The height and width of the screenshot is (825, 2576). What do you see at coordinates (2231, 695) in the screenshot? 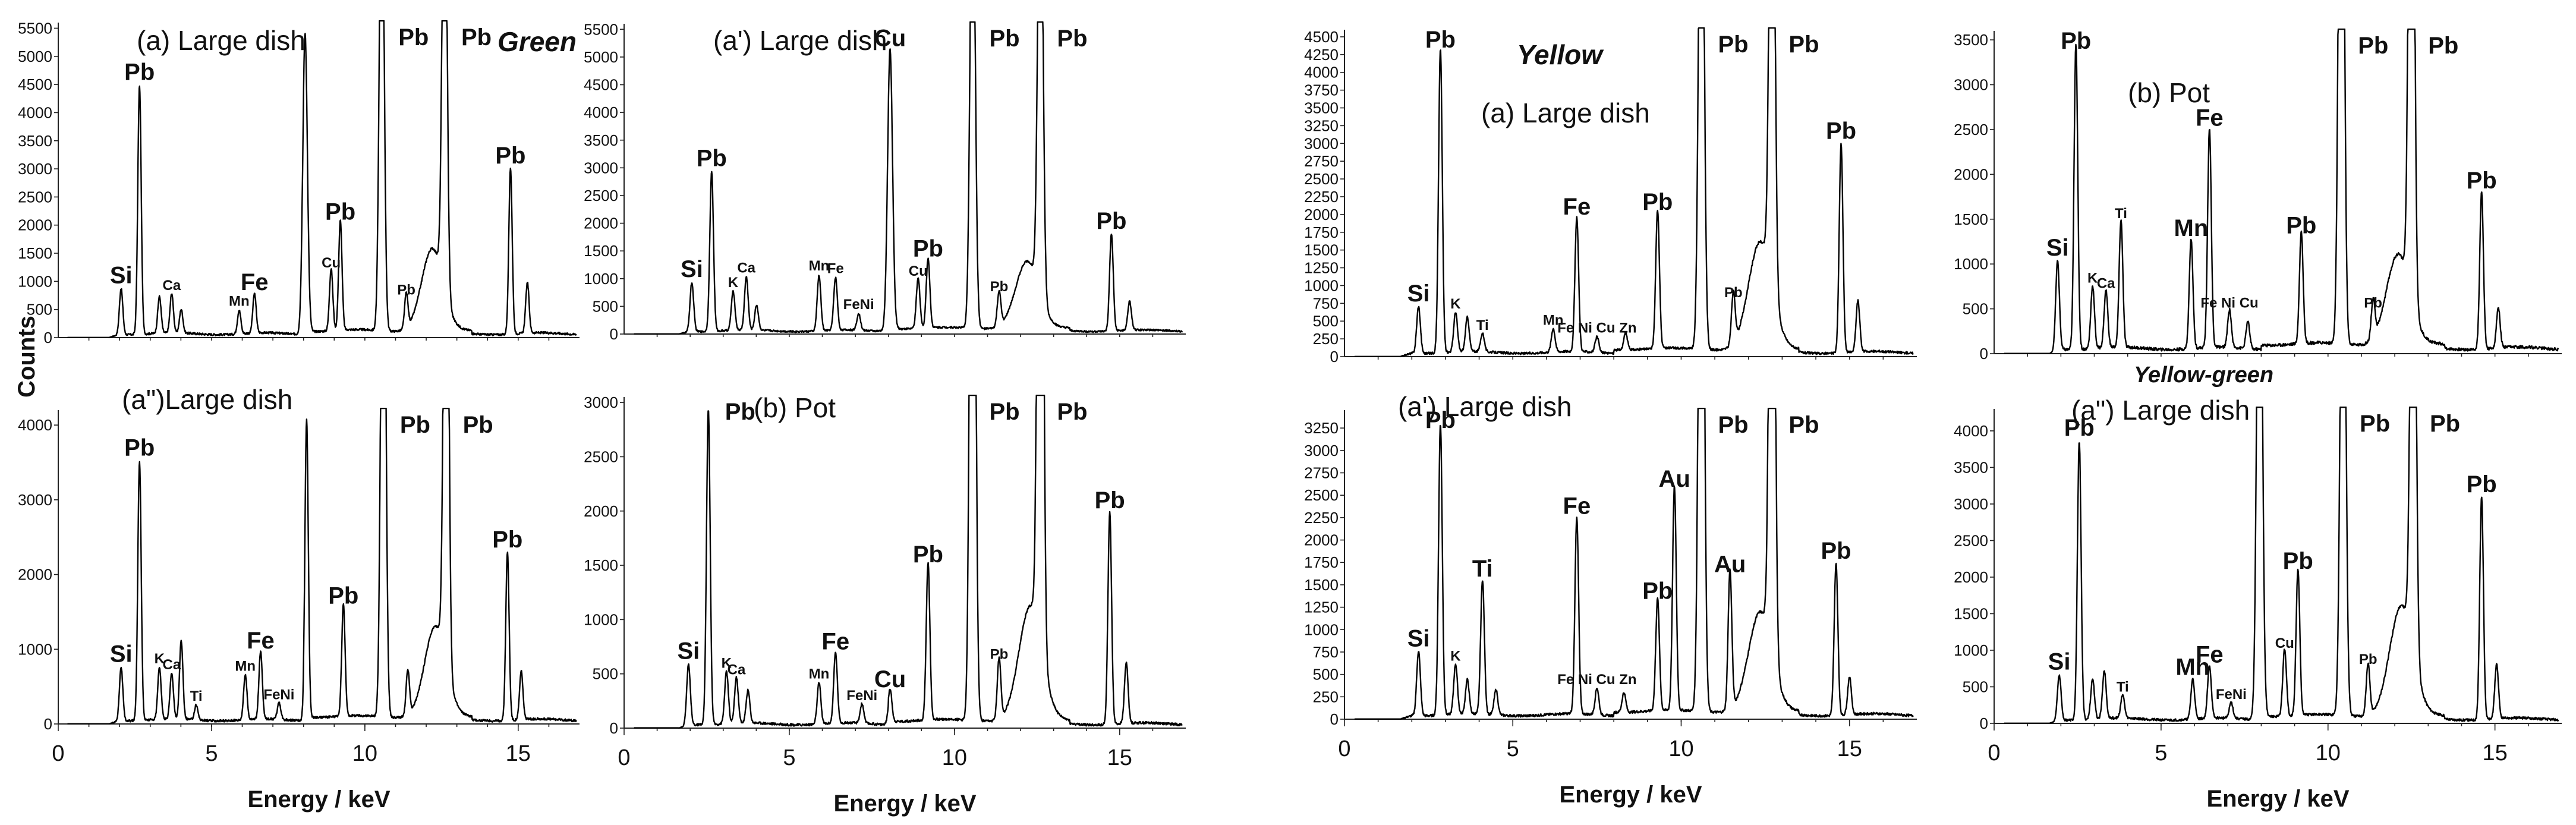
I see `peak-label-feni: FeNi` at bounding box center [2231, 695].